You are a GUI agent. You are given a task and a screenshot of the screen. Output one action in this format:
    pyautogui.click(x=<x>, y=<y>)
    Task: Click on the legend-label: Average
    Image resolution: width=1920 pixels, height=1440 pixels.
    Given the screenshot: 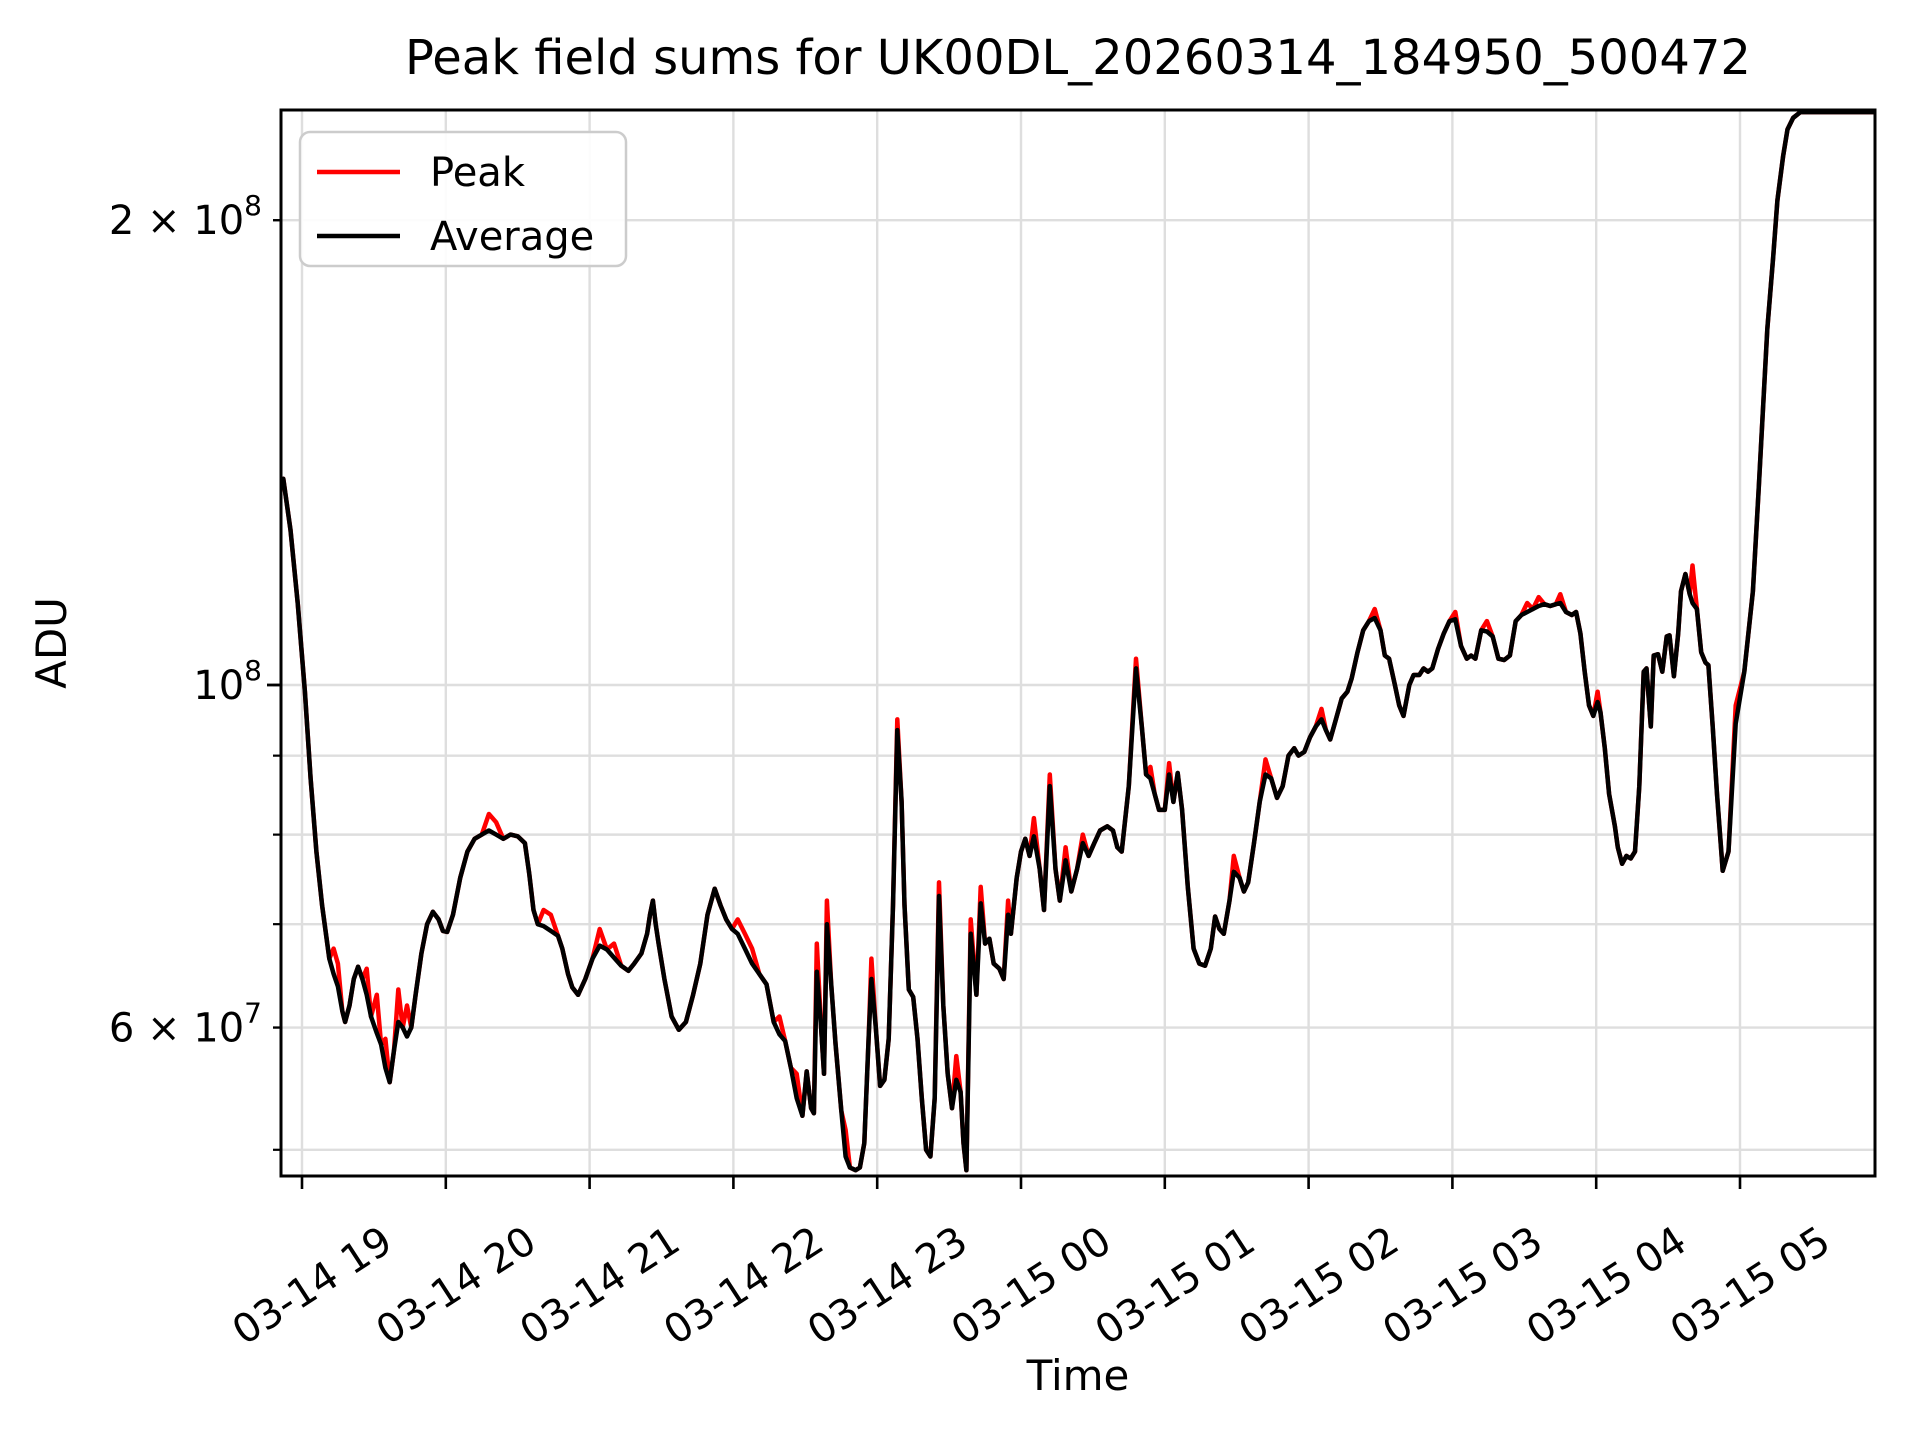 What is the action you would take?
    pyautogui.click(x=512, y=237)
    